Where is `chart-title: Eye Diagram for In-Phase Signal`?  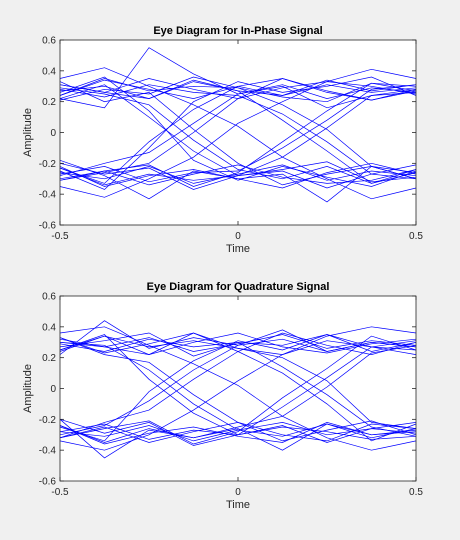
chart-title: Eye Diagram for In-Phase Signal is located at coordinates (237, 31).